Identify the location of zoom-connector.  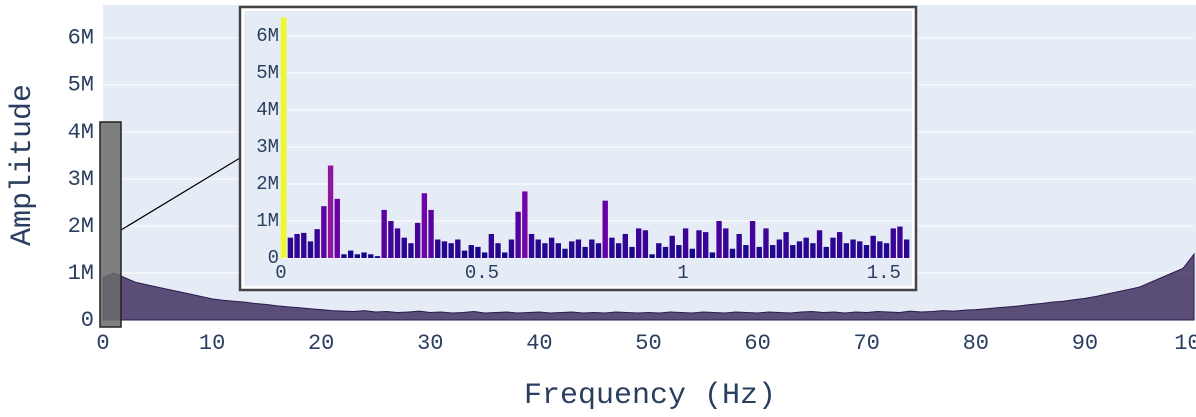
(180, 194).